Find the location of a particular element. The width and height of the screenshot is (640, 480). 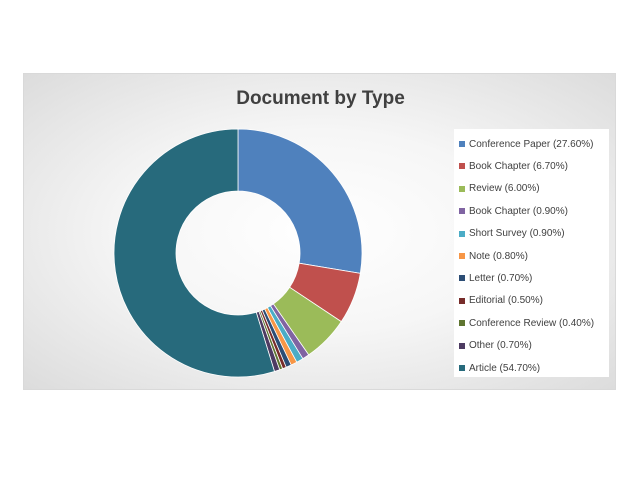

legend-item: Review (6.00%) is located at coordinates (499, 189).